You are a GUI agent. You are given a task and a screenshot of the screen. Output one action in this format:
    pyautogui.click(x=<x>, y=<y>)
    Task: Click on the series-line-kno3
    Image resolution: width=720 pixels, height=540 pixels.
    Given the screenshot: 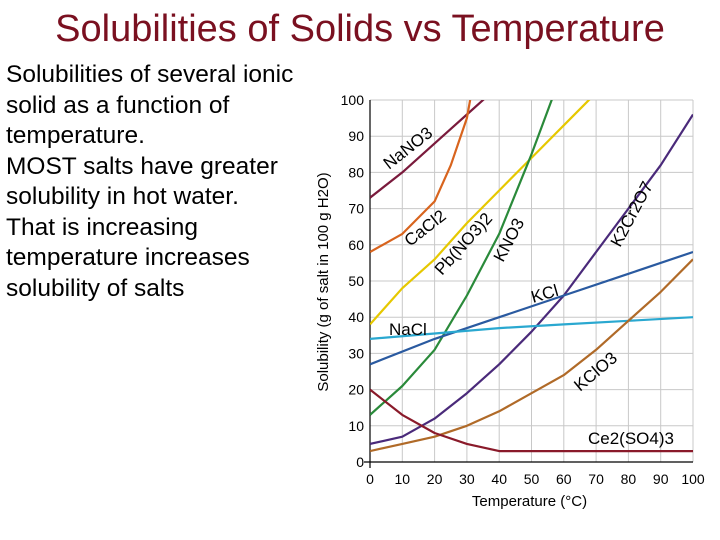 What is the action you would take?
    pyautogui.click(x=461, y=258)
    